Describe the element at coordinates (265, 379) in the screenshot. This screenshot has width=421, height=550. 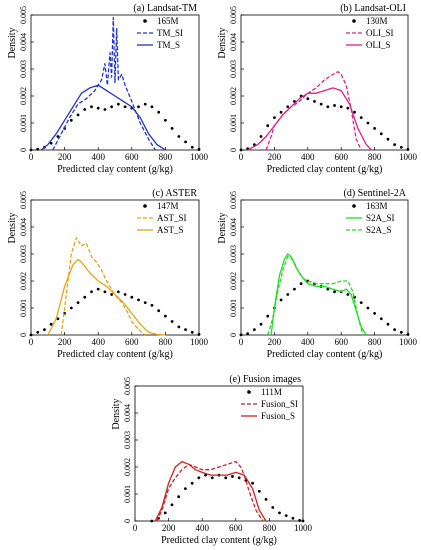
I see `chart-title: (e) Fusion images` at that location.